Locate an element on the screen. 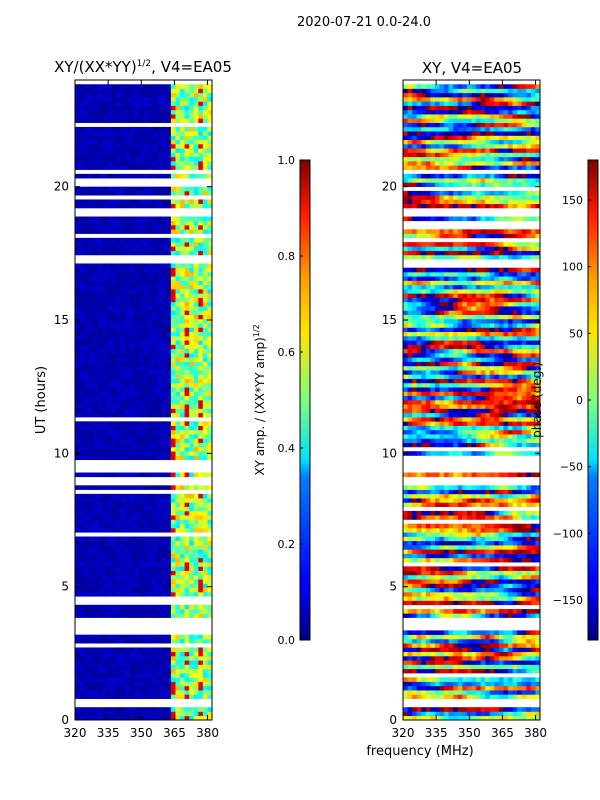 The height and width of the screenshot is (800, 600). colorbar-tick-label: 1.0 is located at coordinates (287, 160).